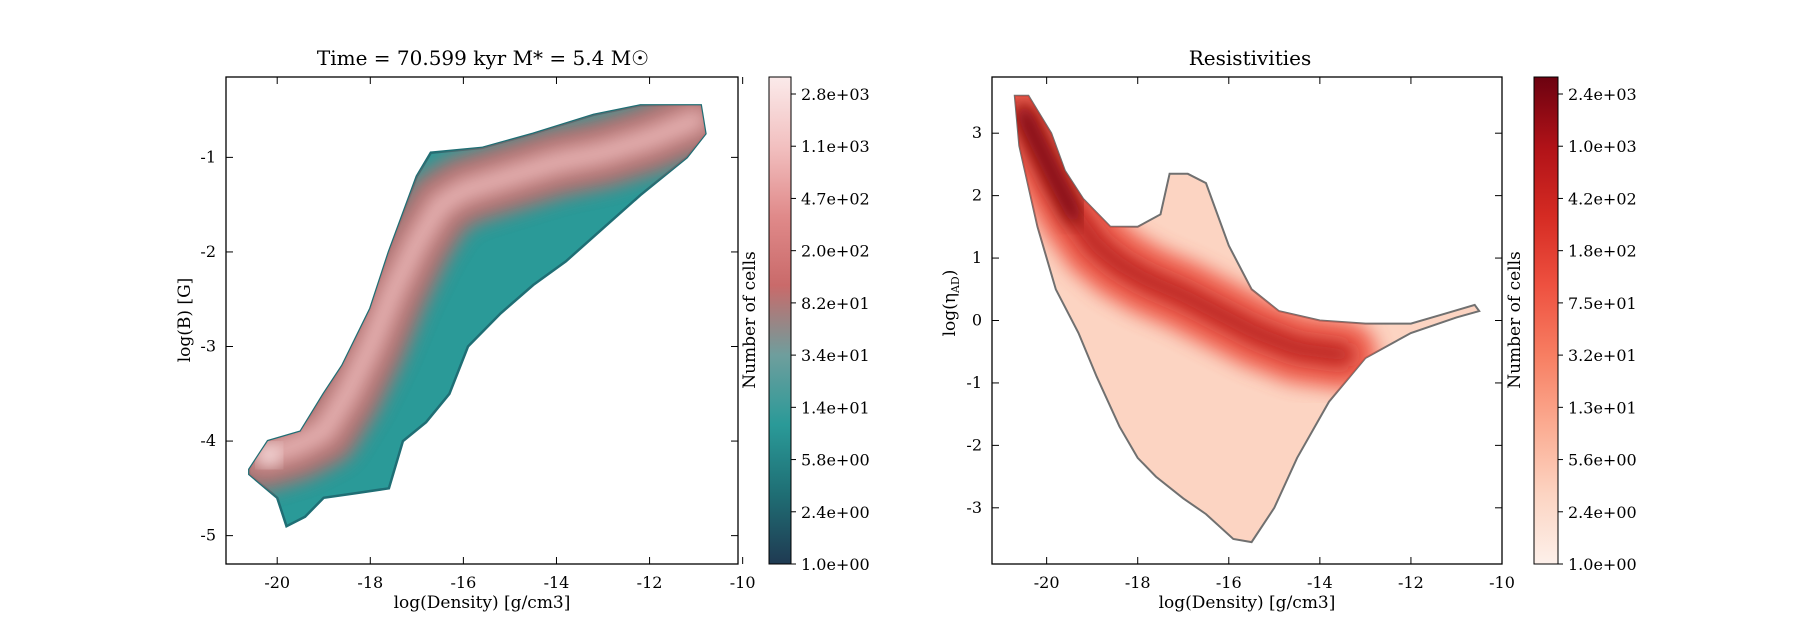 Image resolution: width=1800 pixels, height=630 pixels. I want to click on left-chart-title: Time = 70.599 kyr M* = 5.4 M☉, so click(483, 58).